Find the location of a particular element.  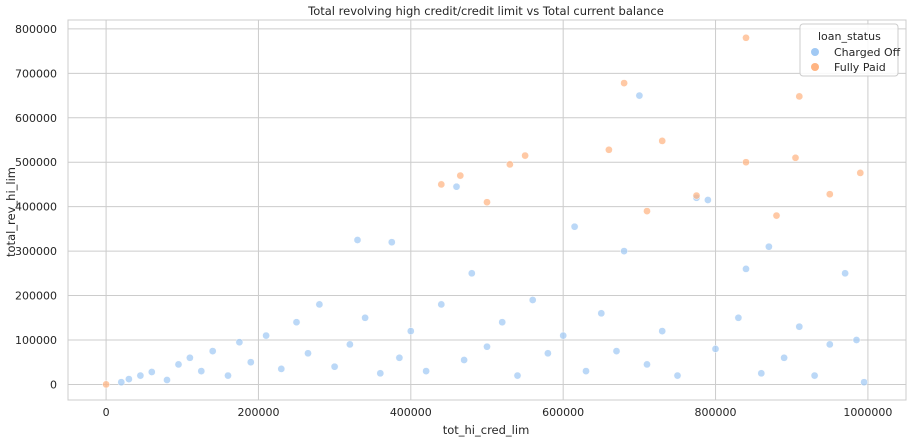

legend: loan_status Charged Off Fully Paid is located at coordinates (850, 50).